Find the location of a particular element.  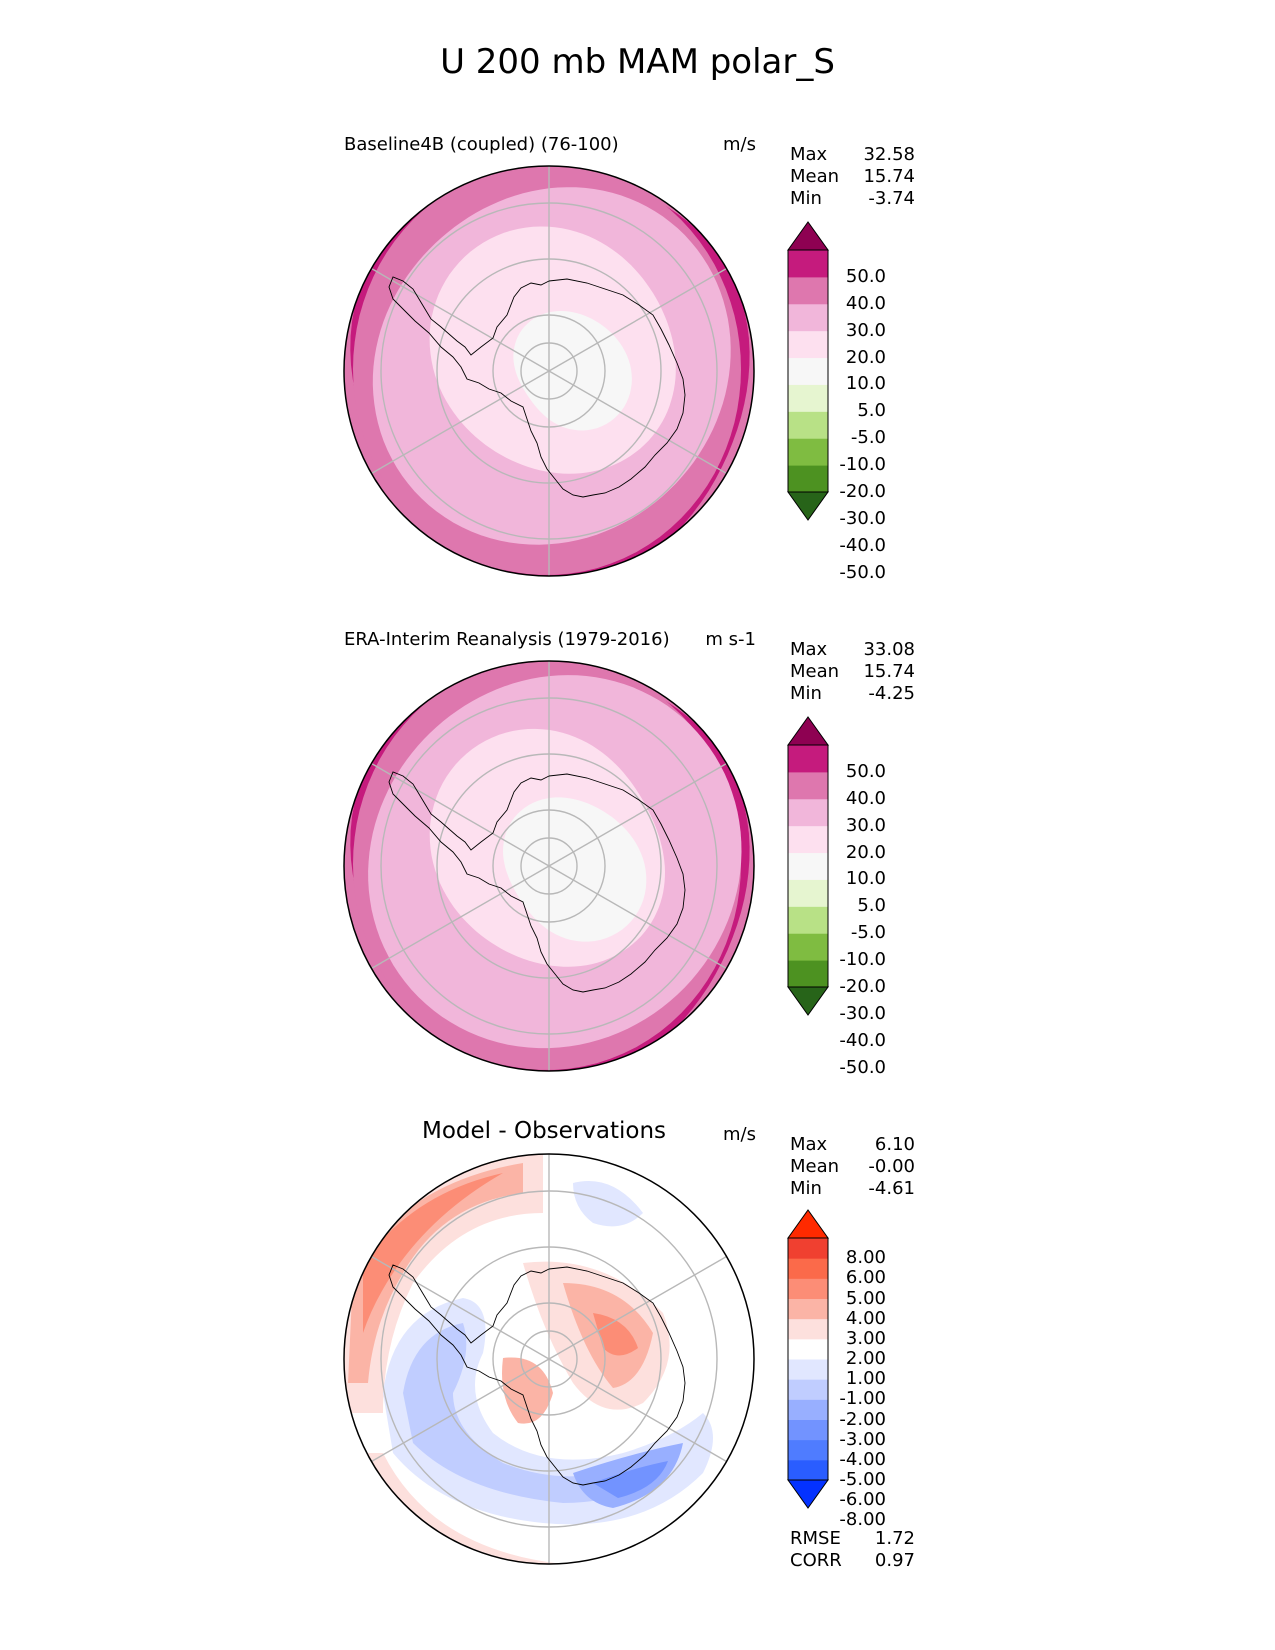

panel-2-units: m s-1 is located at coordinates (730, 639).